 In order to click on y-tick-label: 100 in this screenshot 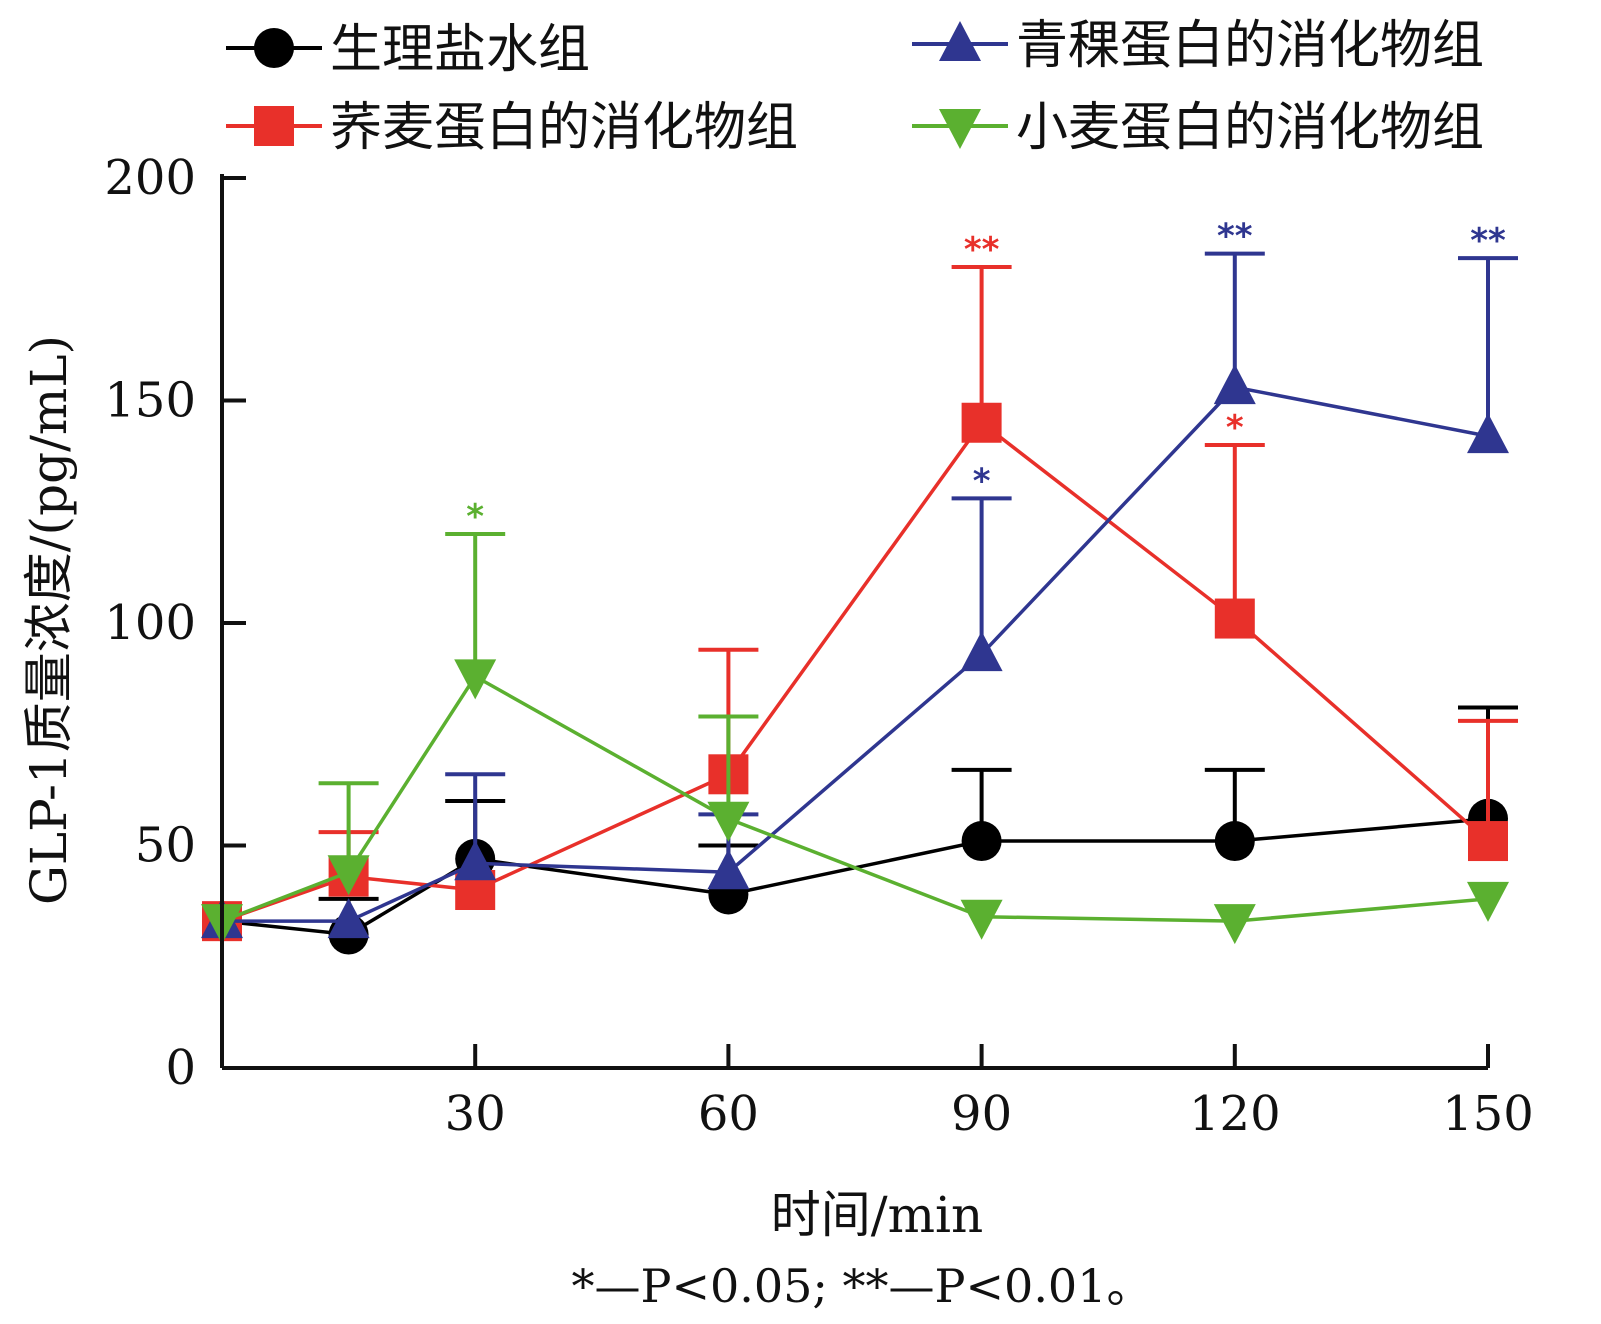, I will do `click(150, 623)`.